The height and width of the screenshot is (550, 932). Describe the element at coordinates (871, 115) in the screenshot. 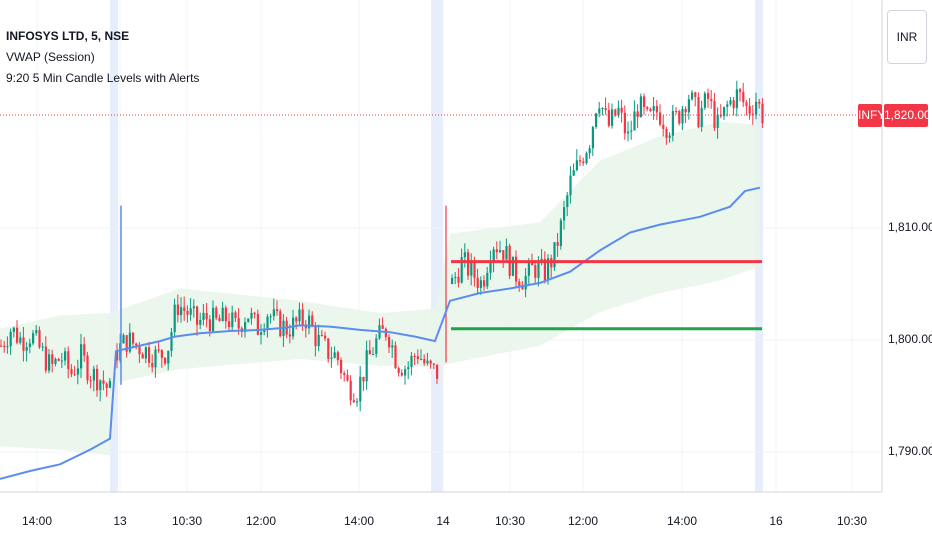

I see `symbol-price-tag: INFY` at that location.